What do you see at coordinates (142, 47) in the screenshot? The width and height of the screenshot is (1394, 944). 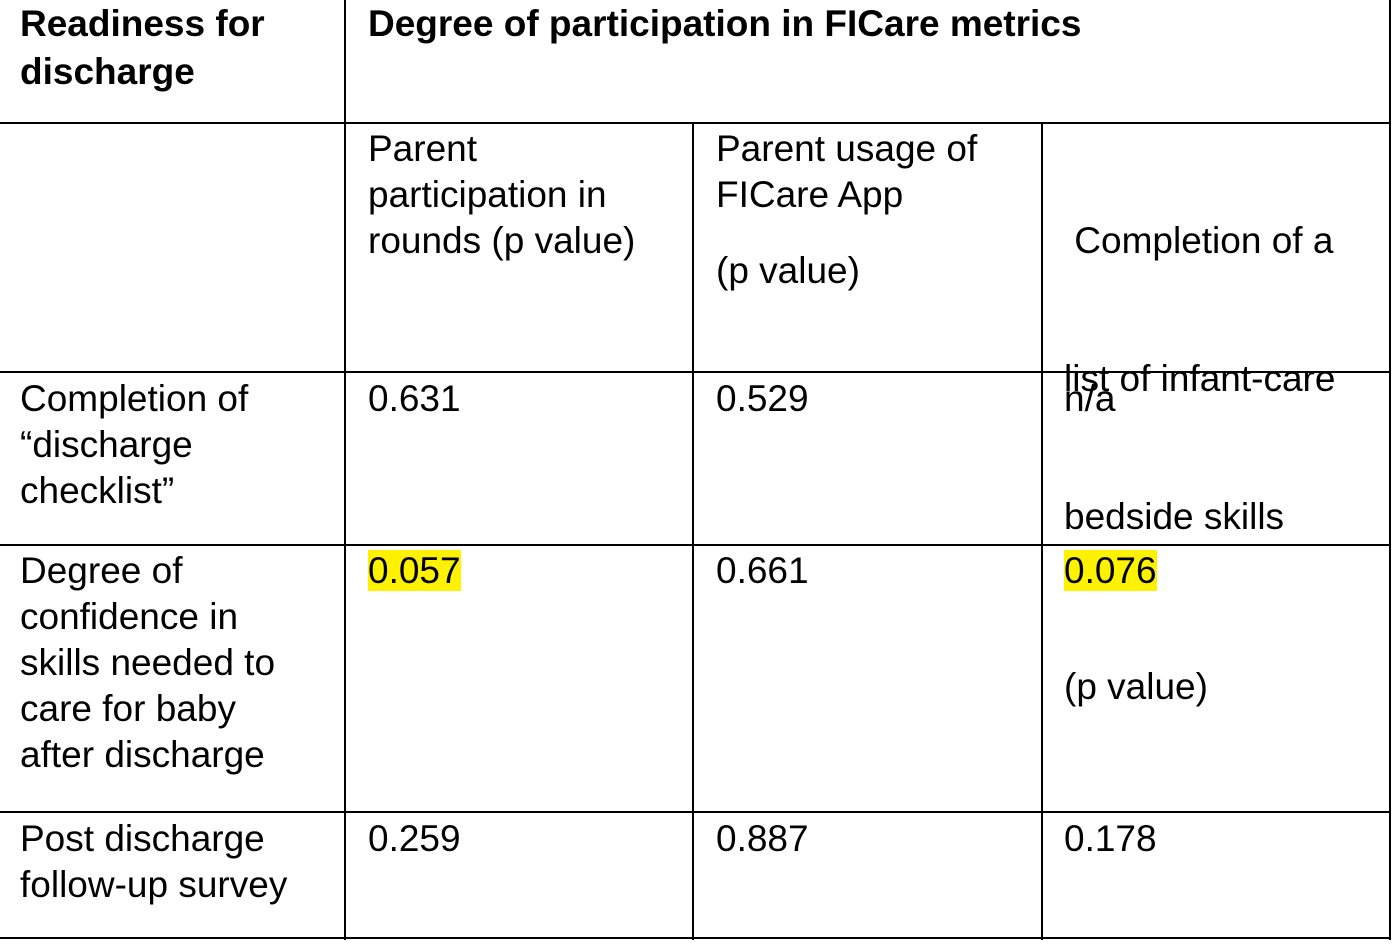 I see `corner-header: Readiness for discharge` at bounding box center [142, 47].